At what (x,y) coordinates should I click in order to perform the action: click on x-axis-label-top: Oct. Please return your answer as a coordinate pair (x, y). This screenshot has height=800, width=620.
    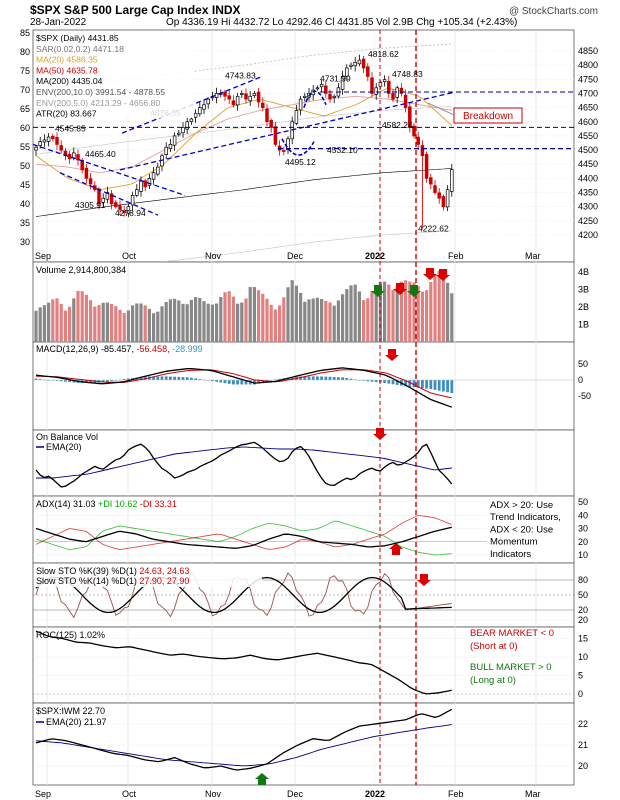
    Looking at the image, I should click on (129, 256).